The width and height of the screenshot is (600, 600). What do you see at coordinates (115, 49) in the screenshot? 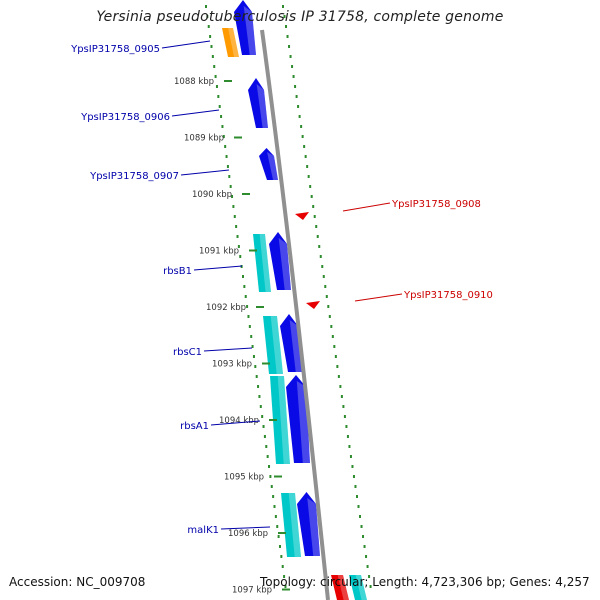
I see `gene-label: YpsIP31758_0905` at bounding box center [115, 49].